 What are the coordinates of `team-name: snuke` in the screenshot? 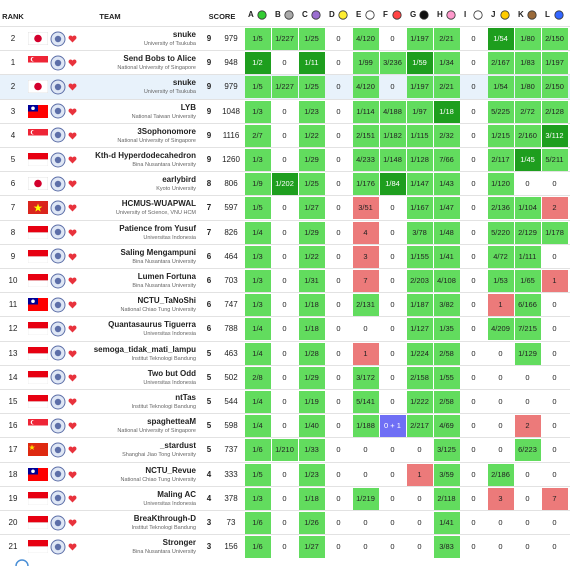 It's located at (184, 83).